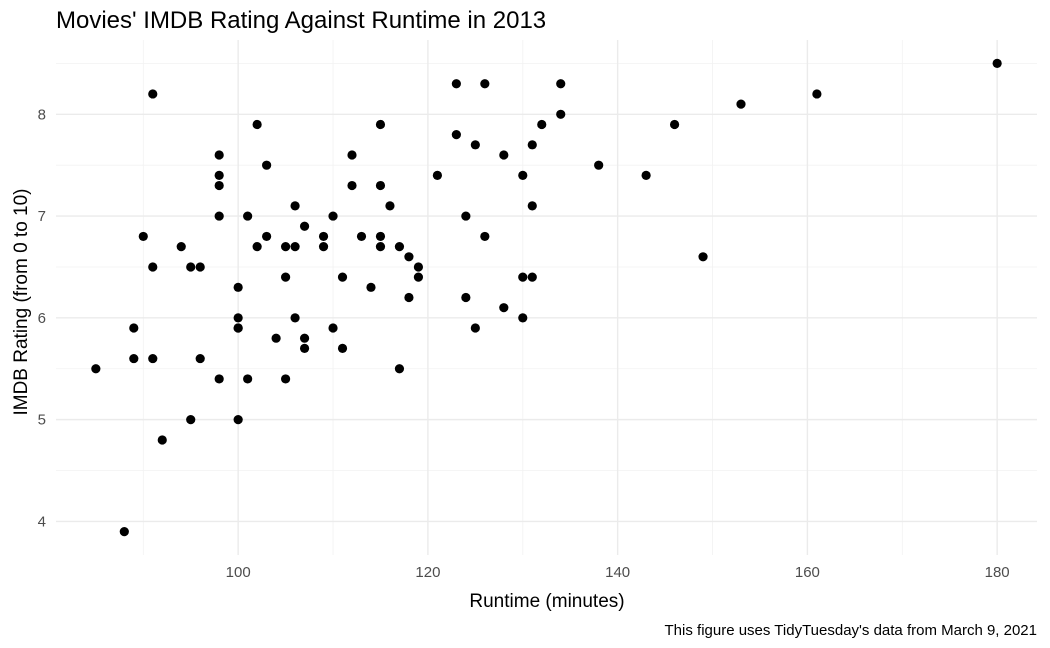  I want to click on y-tick-label: 5, so click(42, 420).